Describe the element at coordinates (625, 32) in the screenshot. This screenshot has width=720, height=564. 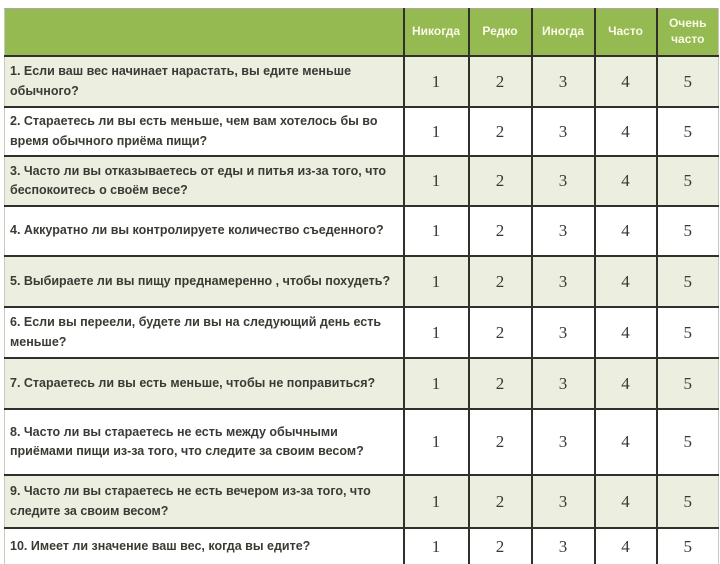
I see `col-header-often: Часто` at that location.